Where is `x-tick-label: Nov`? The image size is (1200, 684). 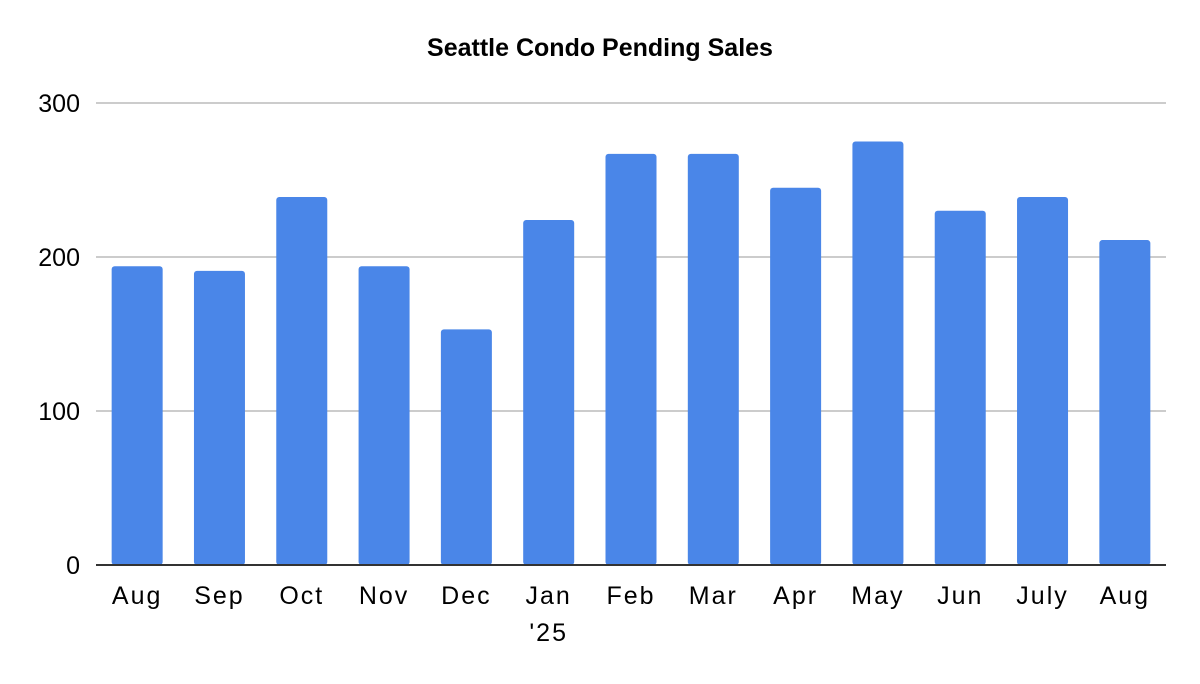 x-tick-label: Nov is located at coordinates (384, 596).